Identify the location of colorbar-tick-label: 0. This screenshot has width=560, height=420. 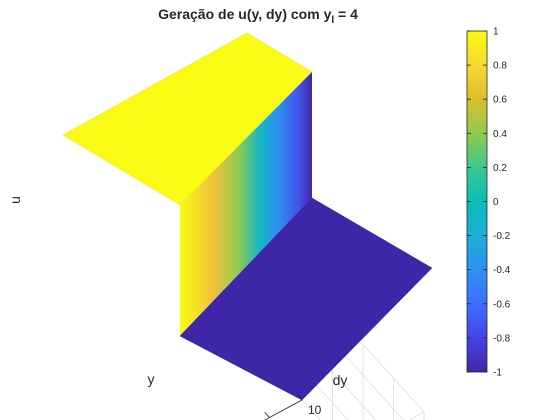
(496, 202).